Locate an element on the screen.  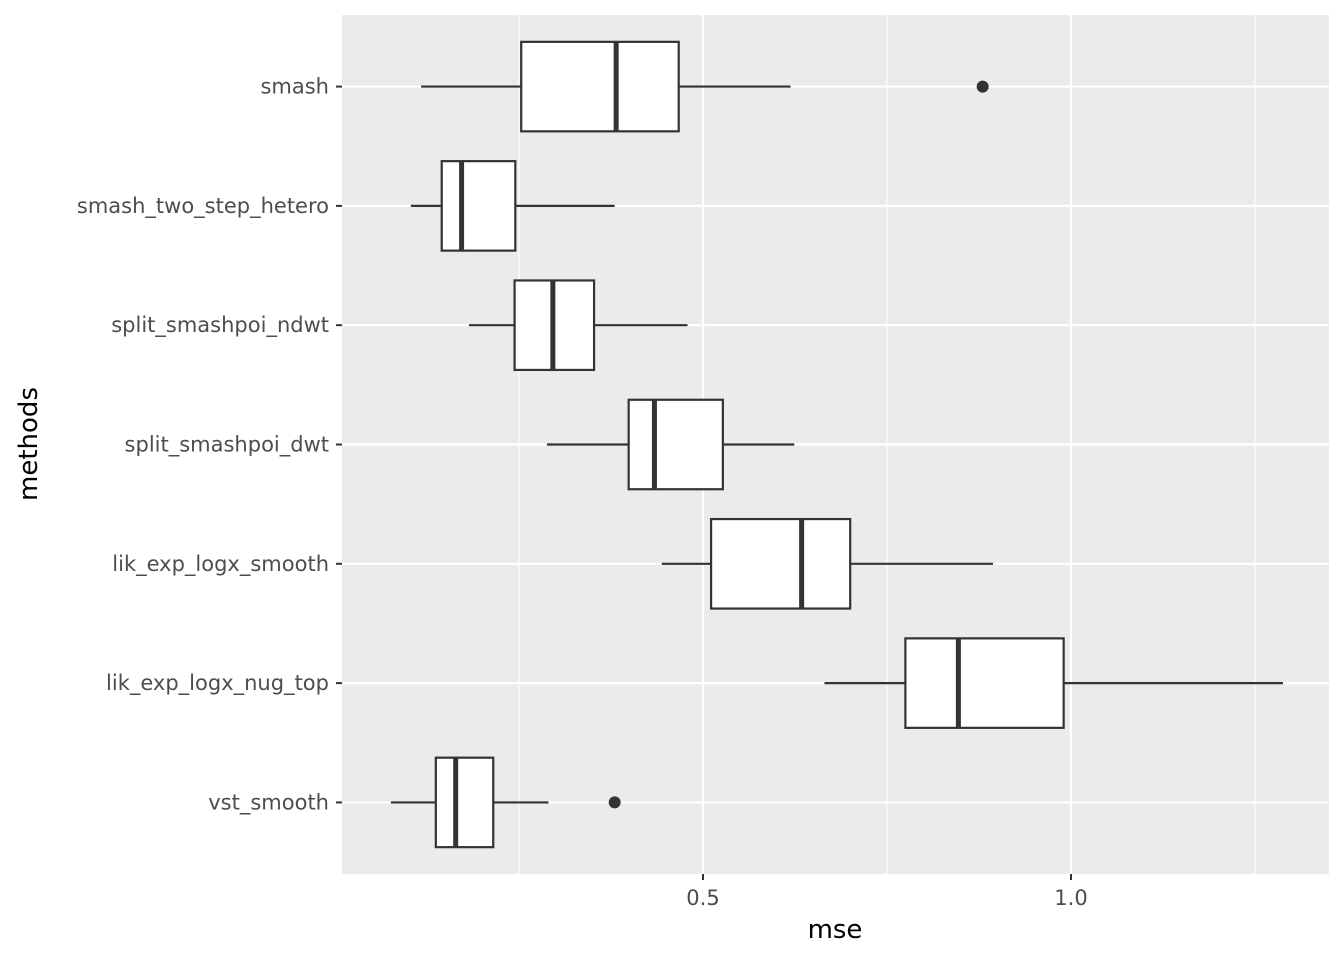
box-lik_exp_logx_smooth is located at coordinates (827, 563).